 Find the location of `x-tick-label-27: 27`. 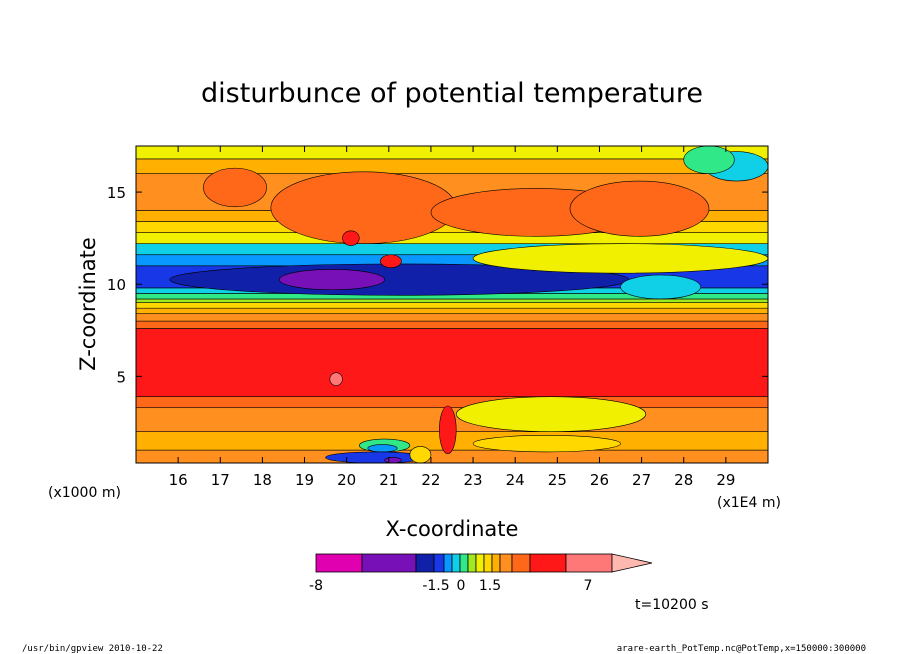

x-tick-label-27: 27 is located at coordinates (641, 480).